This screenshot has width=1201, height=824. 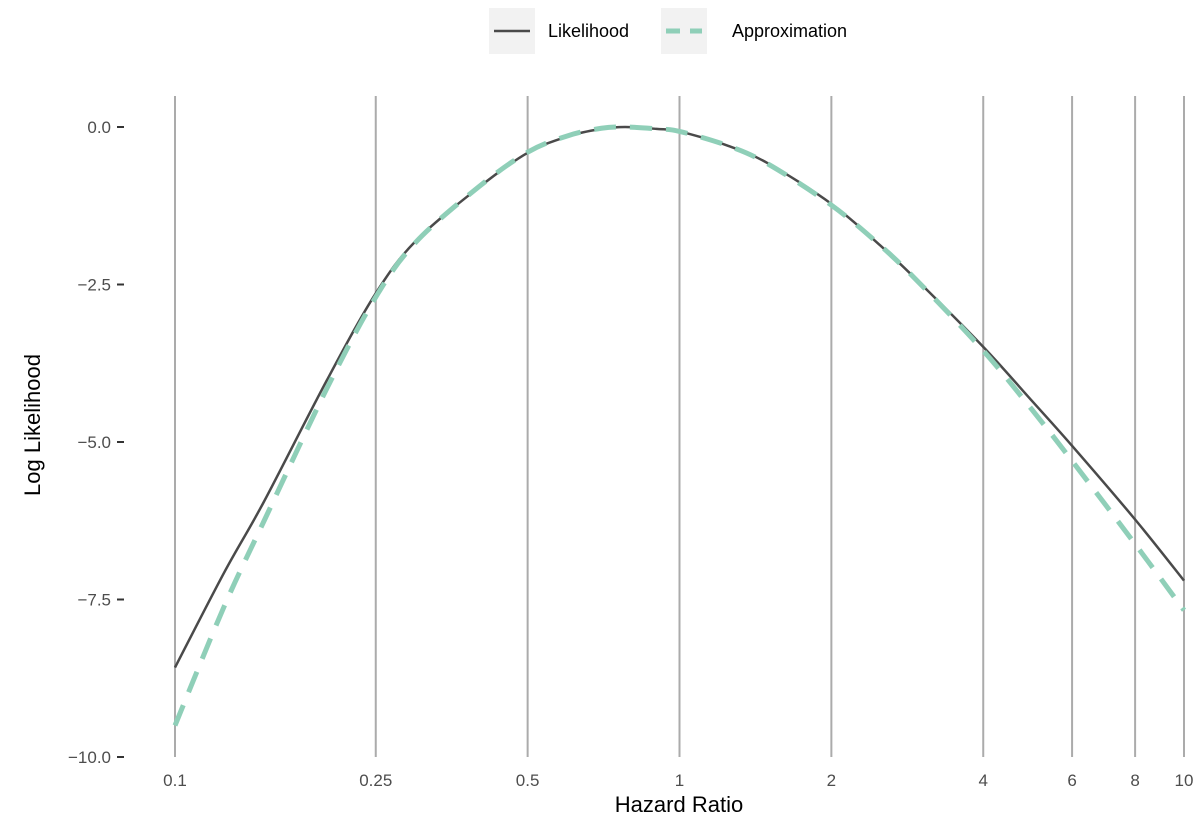 What do you see at coordinates (588, 31) in the screenshot?
I see `legend-label-likelihood: Likelihood` at bounding box center [588, 31].